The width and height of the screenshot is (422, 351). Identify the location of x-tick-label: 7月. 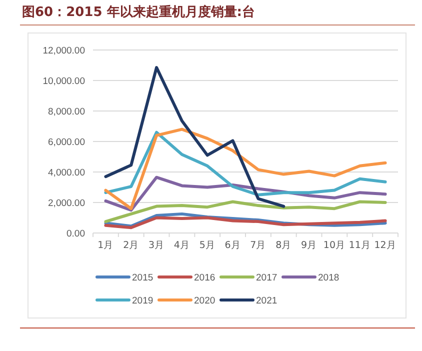
(258, 245).